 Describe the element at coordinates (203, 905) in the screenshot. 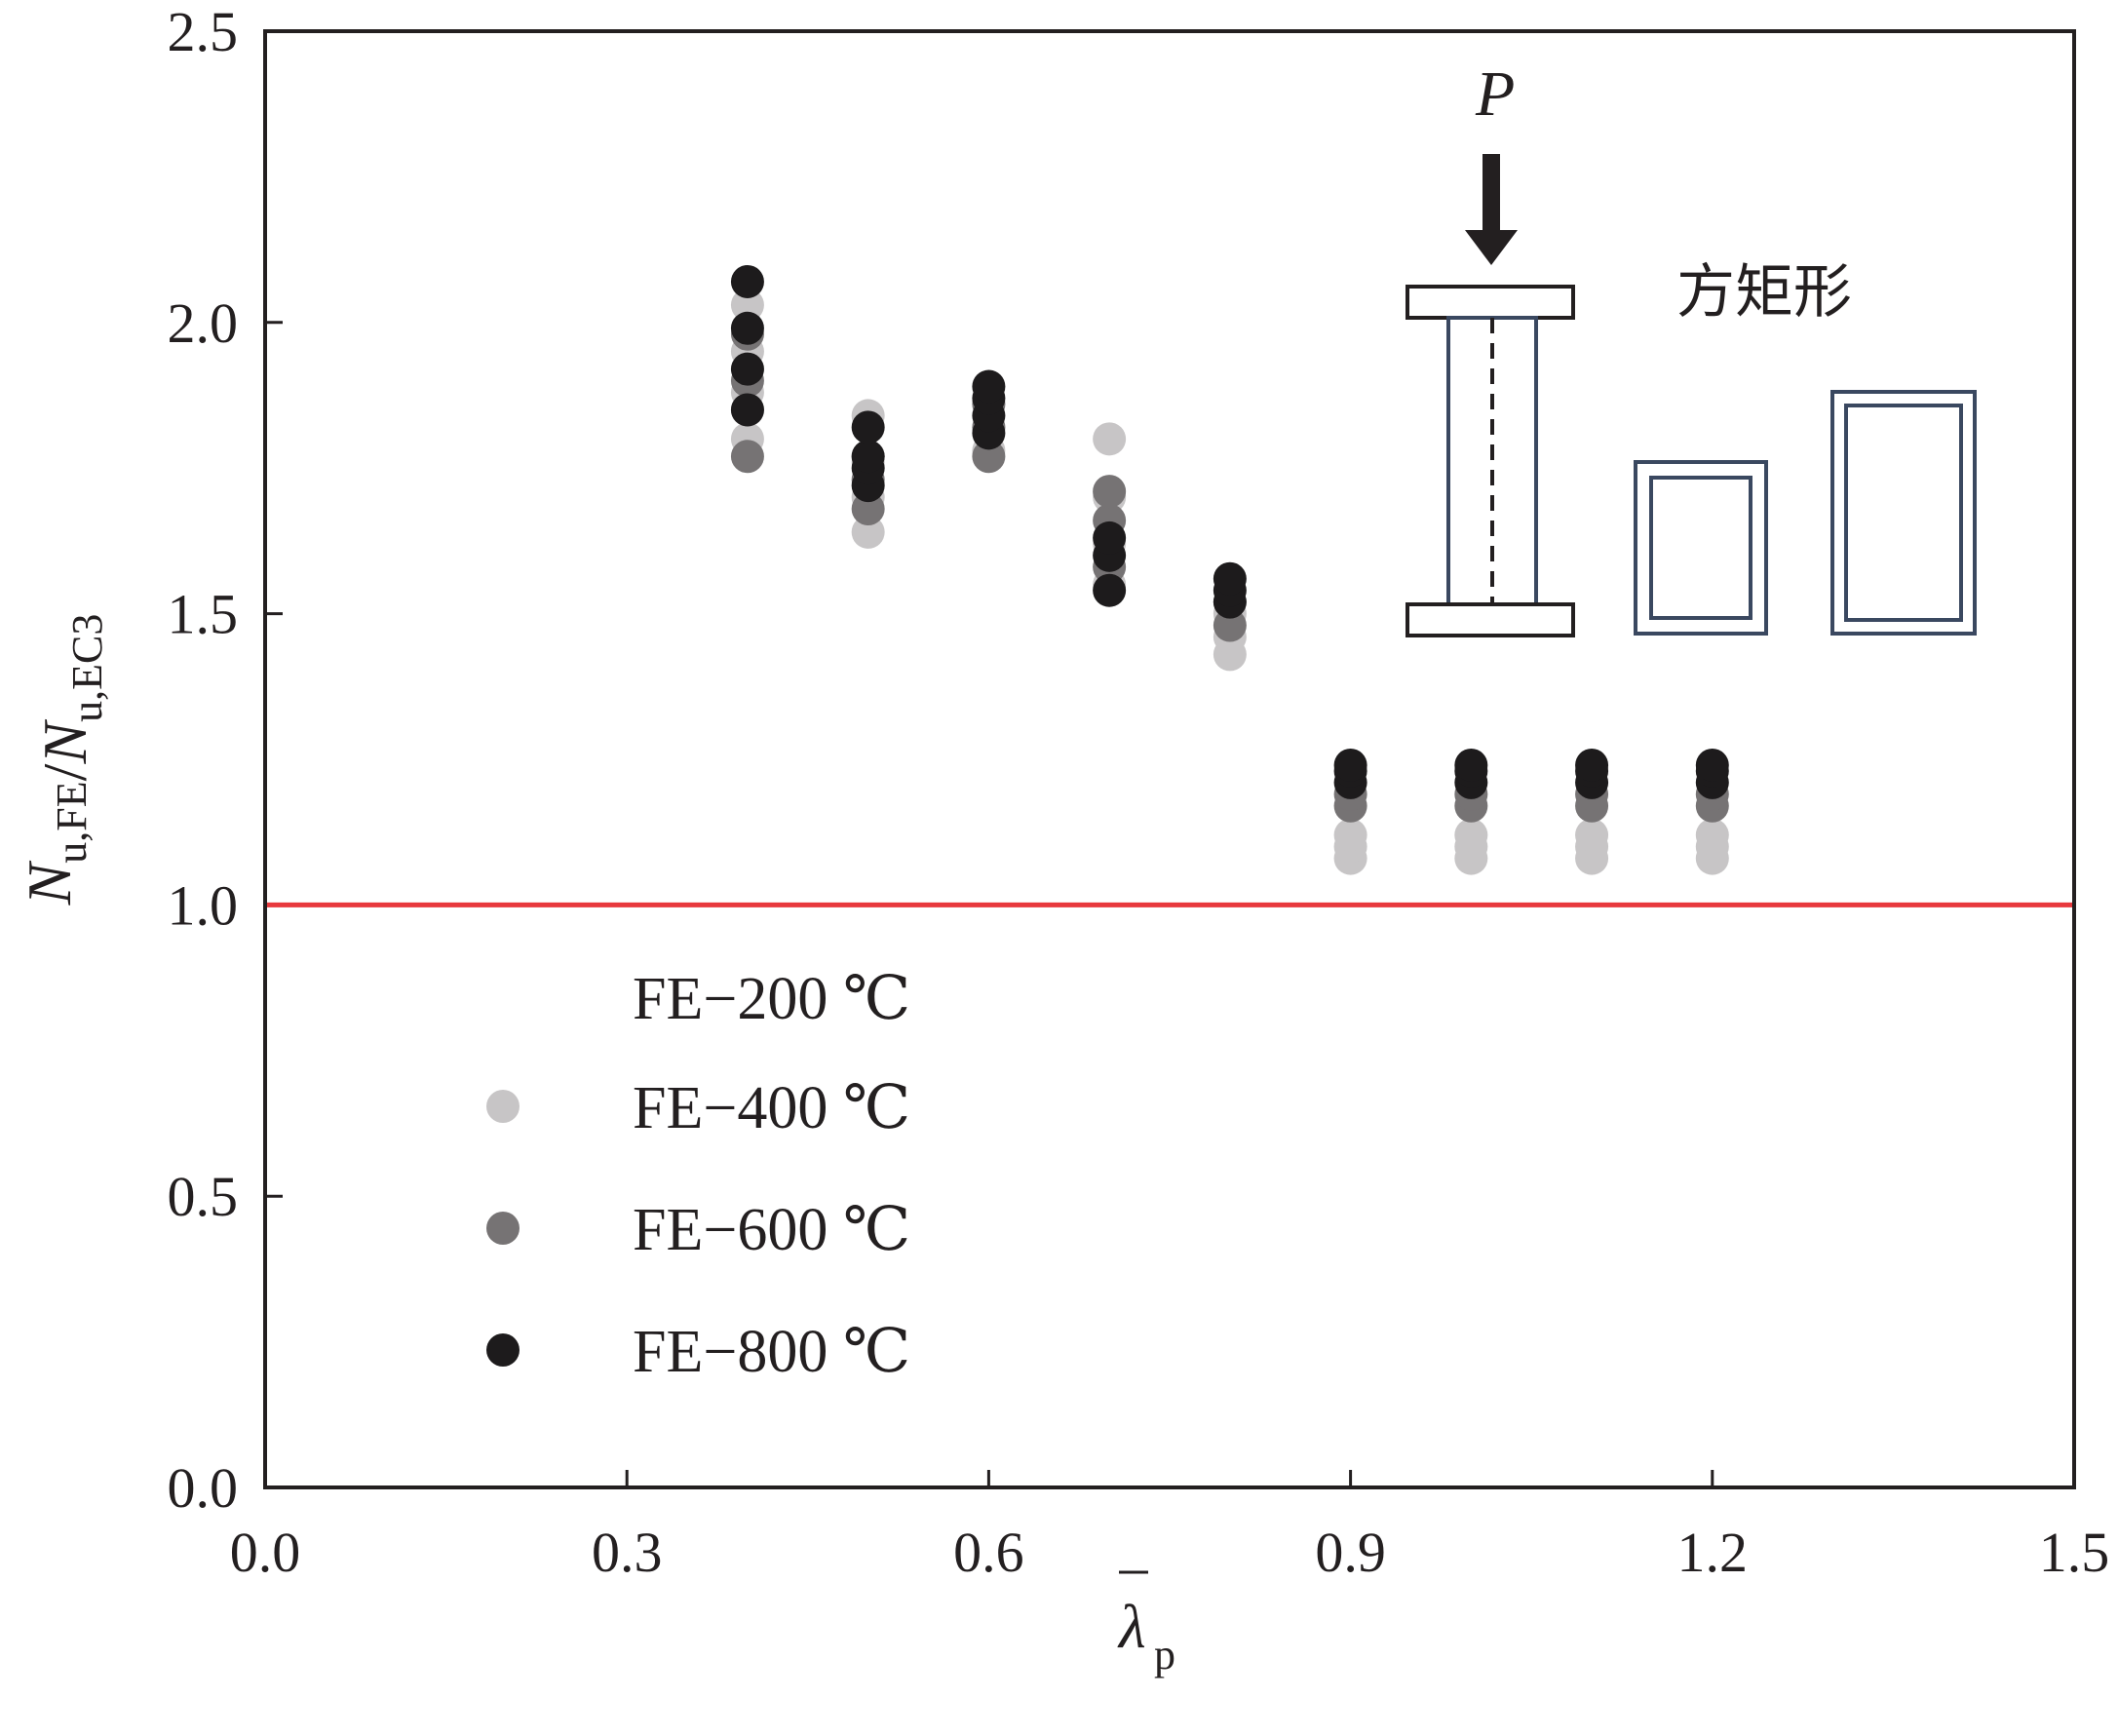

I see `y-tick-label: 1.0` at that location.